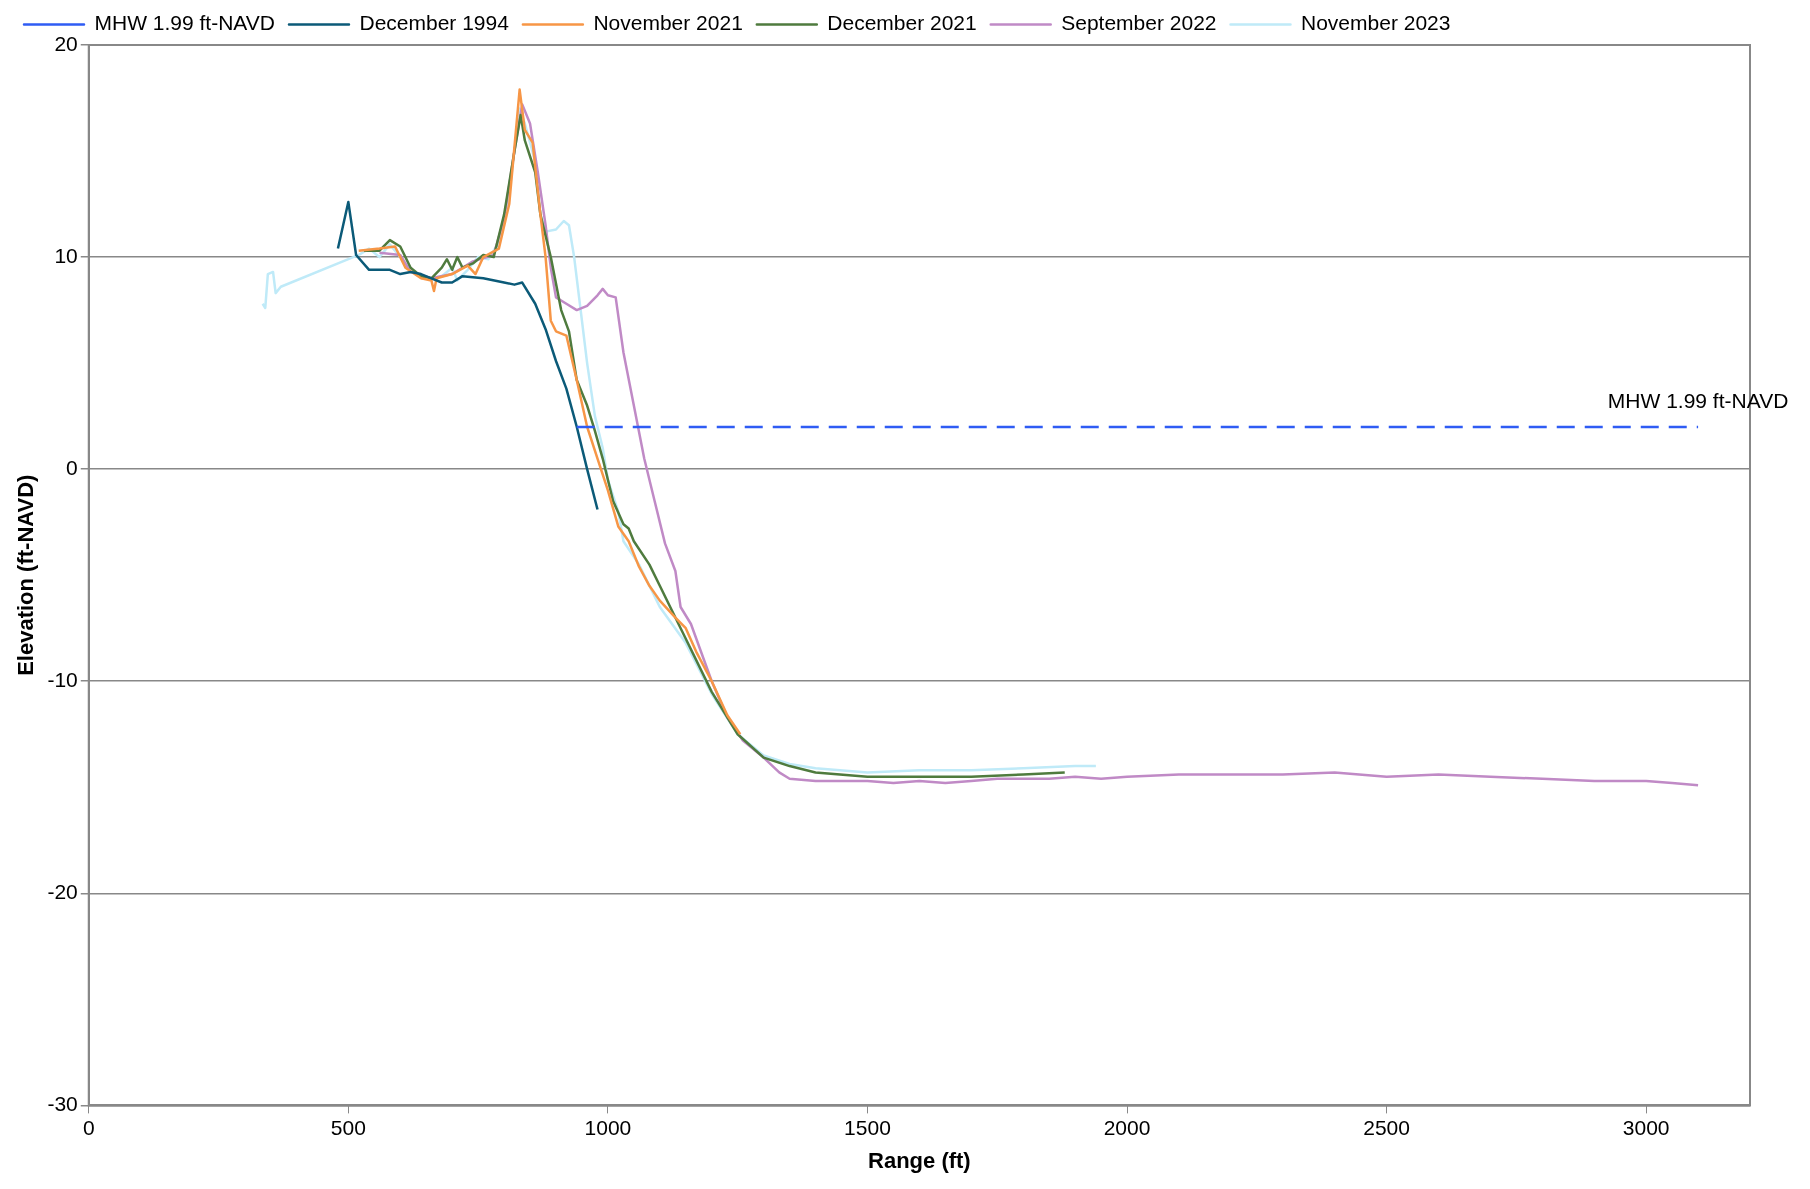  I want to click on x-tick-label: 3000, so click(1646, 1127).